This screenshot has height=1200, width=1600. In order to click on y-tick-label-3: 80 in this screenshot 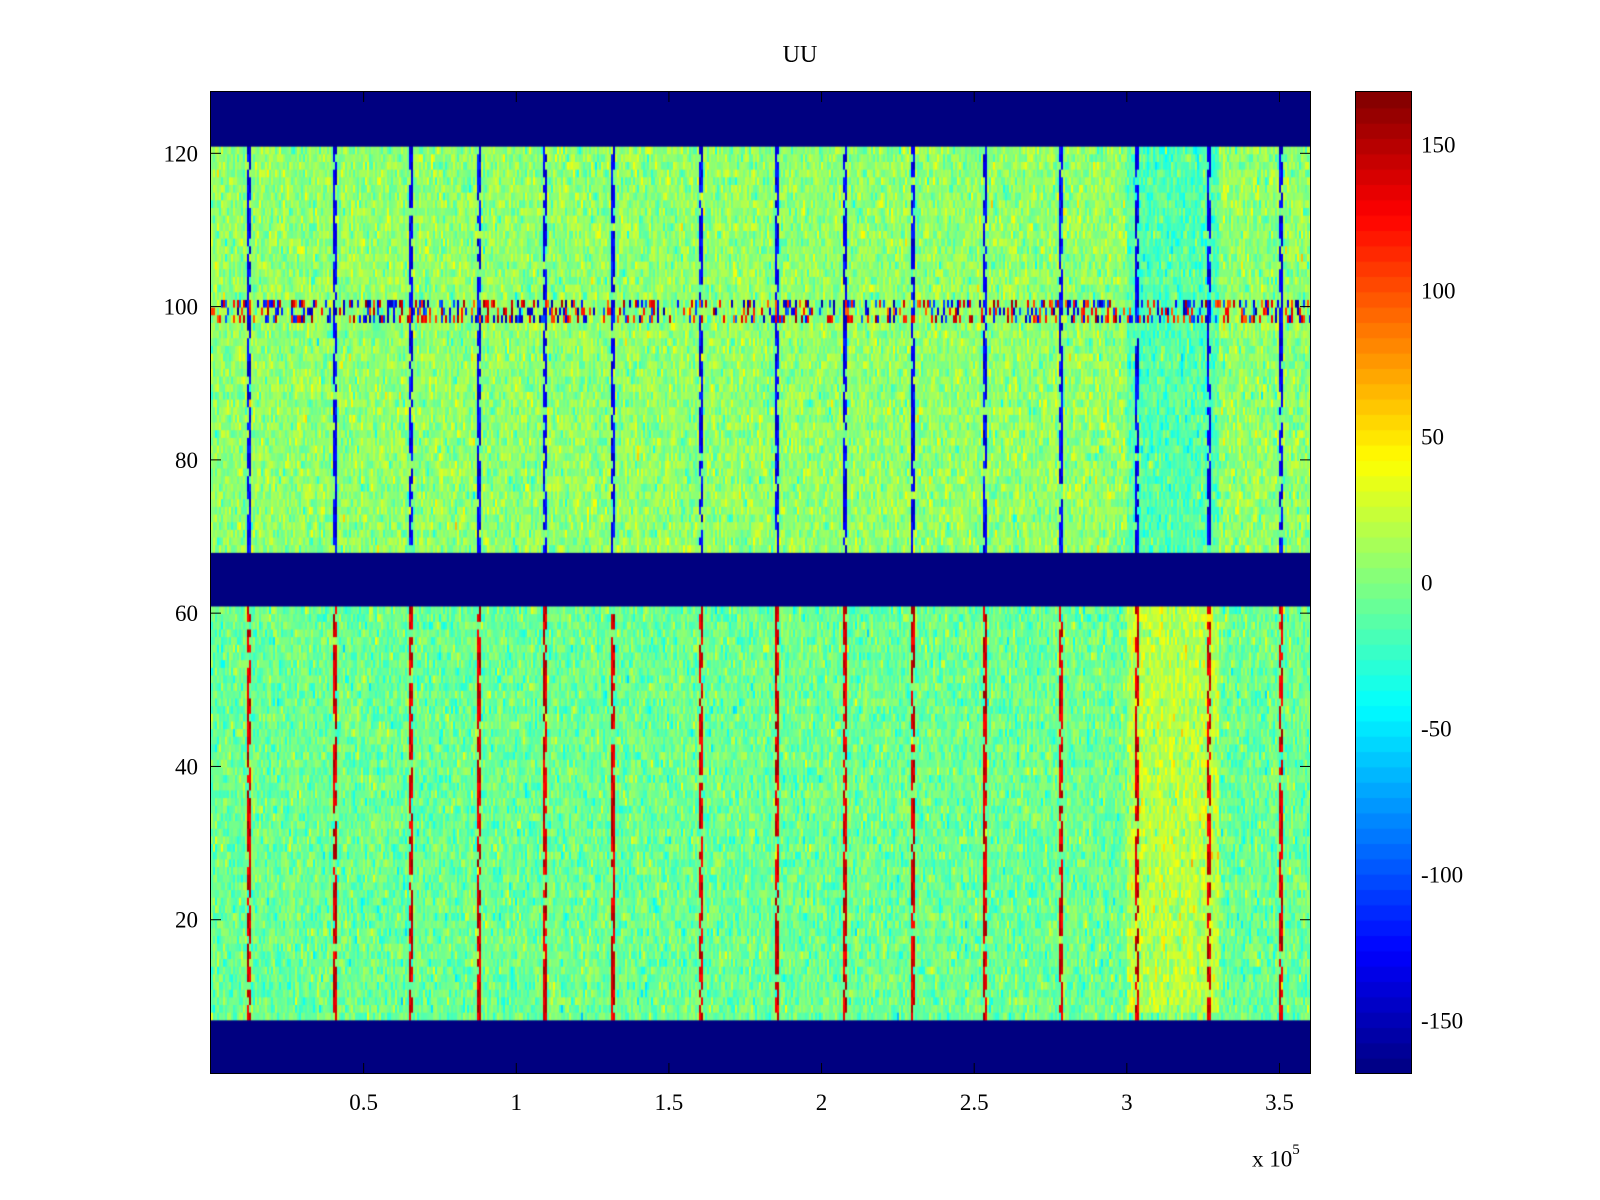, I will do `click(186, 460)`.